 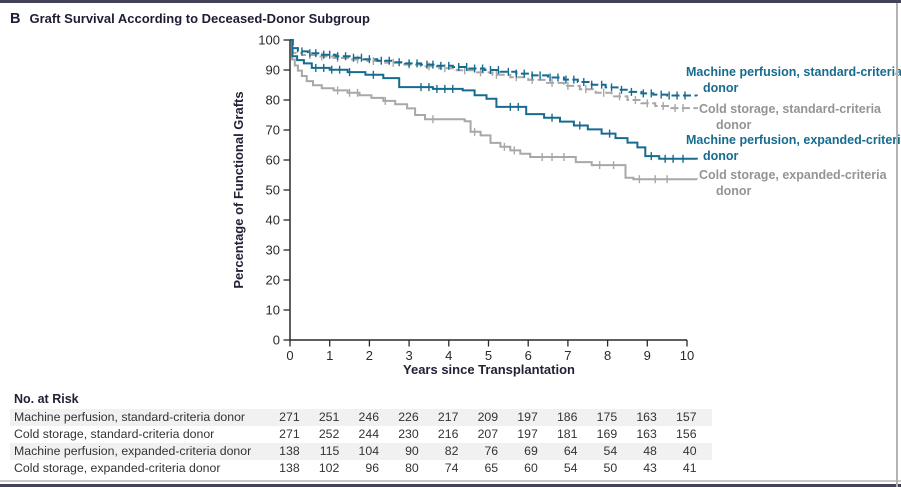 What do you see at coordinates (117, 468) in the screenshot?
I see `risk-row-label: Cold storage, expanded-criteria donor` at bounding box center [117, 468].